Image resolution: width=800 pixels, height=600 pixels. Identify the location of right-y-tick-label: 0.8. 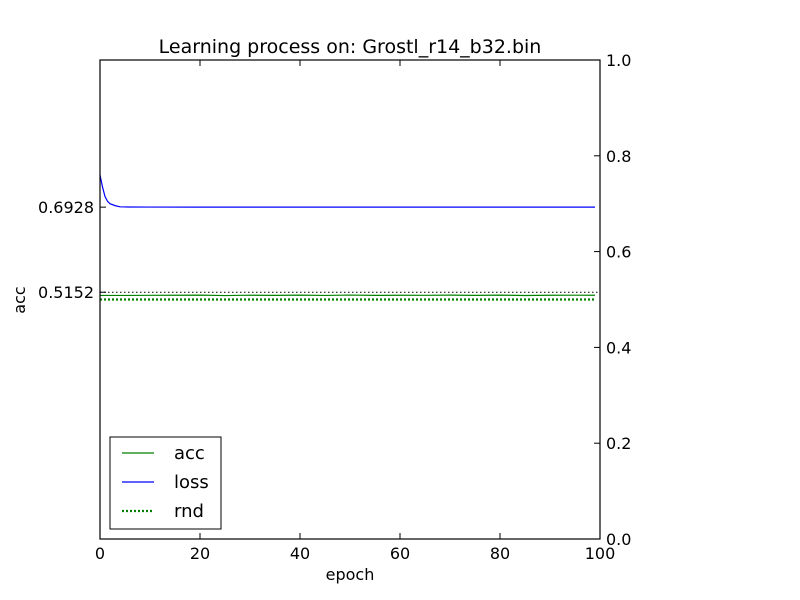
(618, 156).